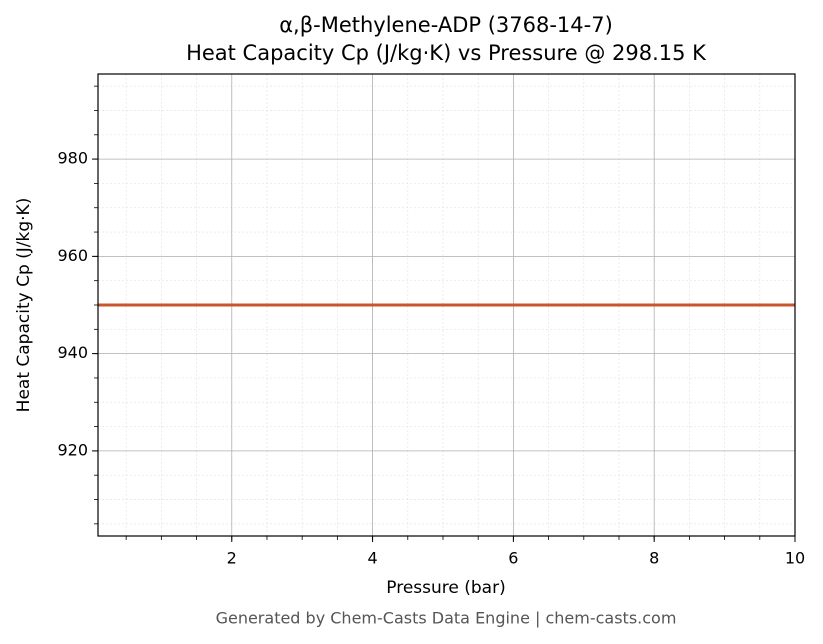  I want to click on x-axis-label: Pressure (bar), so click(445, 588).